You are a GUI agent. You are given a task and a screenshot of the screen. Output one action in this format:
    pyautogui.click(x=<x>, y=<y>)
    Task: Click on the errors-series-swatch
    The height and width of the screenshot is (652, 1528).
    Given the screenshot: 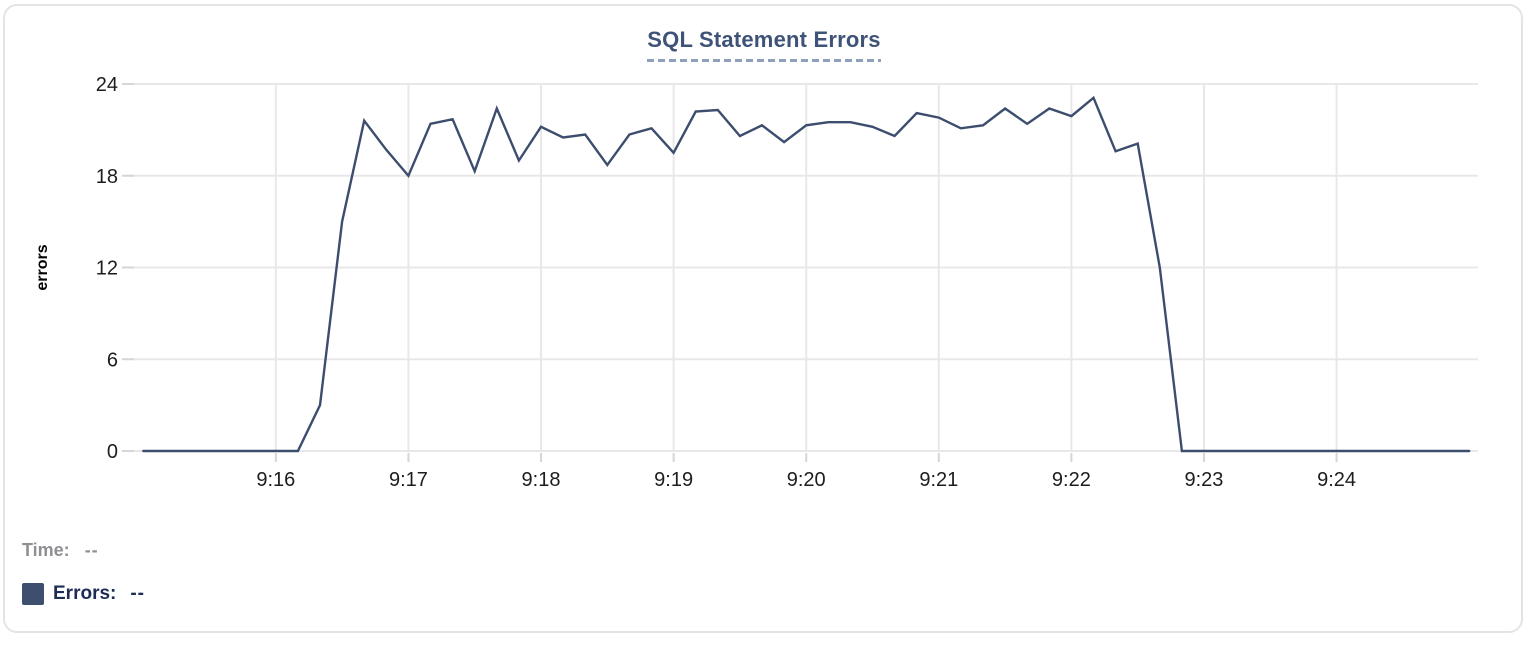 What is the action you would take?
    pyautogui.click(x=33, y=594)
    